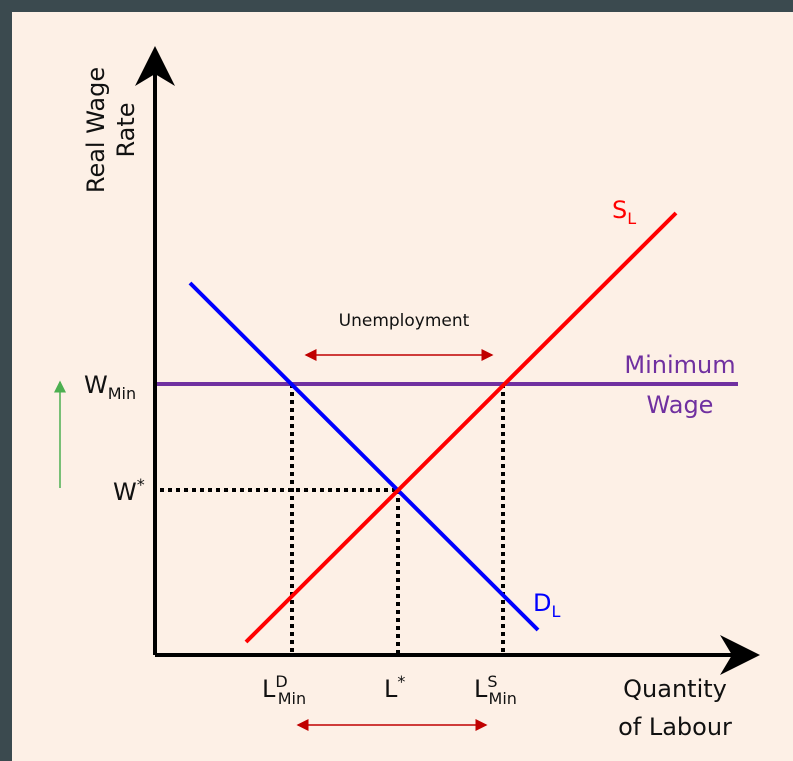 The height and width of the screenshot is (761, 793). I want to click on x-label: L*, so click(394, 687).